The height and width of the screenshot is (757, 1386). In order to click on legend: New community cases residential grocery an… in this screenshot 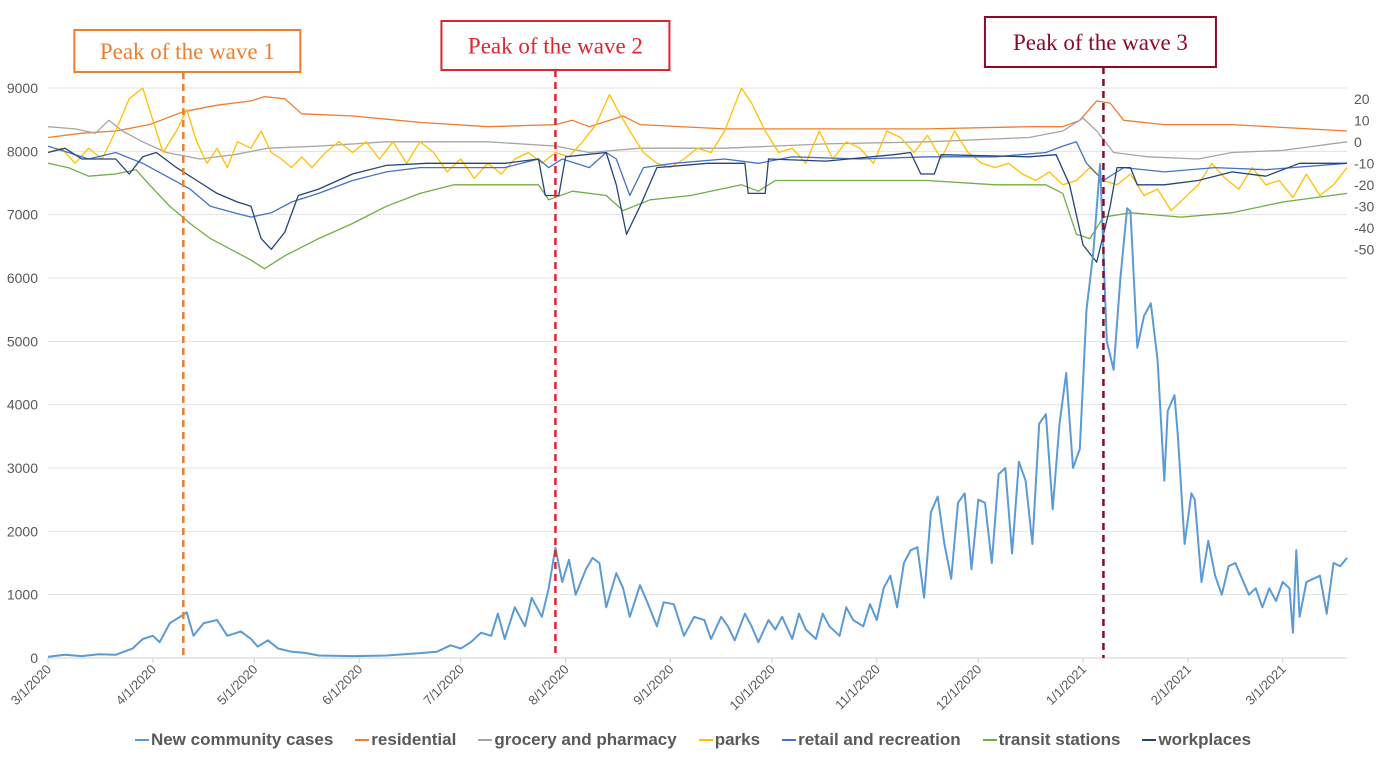, I will do `click(693, 740)`.